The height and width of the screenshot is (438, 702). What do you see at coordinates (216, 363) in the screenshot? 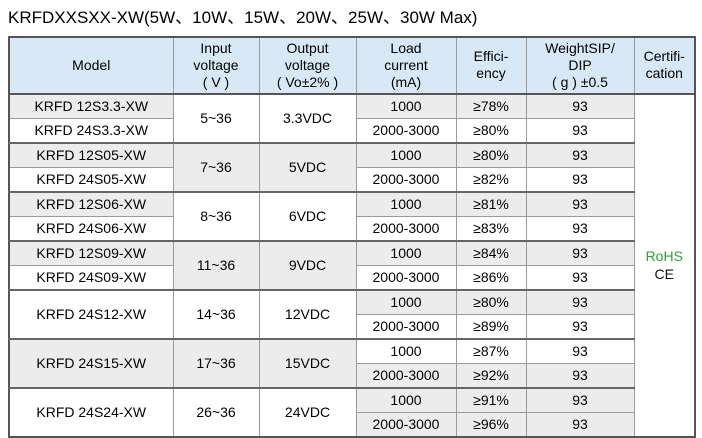
I see `input-voltage-cell: 17~36` at bounding box center [216, 363].